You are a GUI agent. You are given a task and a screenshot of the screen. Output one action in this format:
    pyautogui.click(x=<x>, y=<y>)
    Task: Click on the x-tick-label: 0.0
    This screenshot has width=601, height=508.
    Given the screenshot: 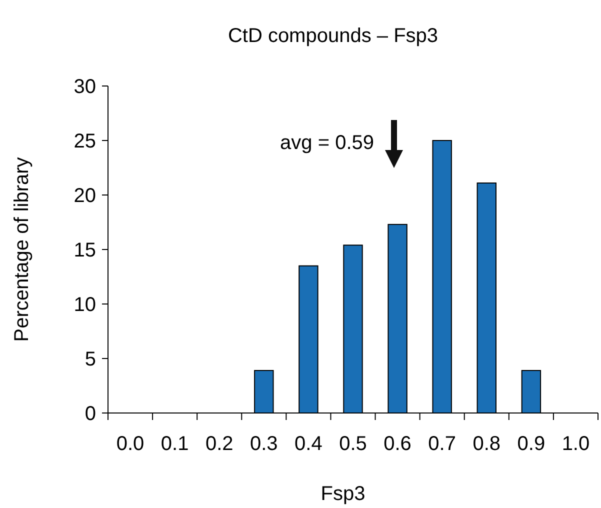 What is the action you would take?
    pyautogui.click(x=130, y=444)
    